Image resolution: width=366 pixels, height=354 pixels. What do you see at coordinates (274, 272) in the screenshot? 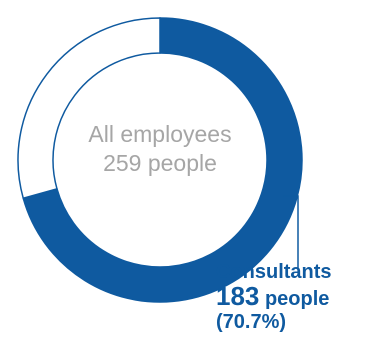
I see `callout-series-name: Consultants` at bounding box center [274, 272].